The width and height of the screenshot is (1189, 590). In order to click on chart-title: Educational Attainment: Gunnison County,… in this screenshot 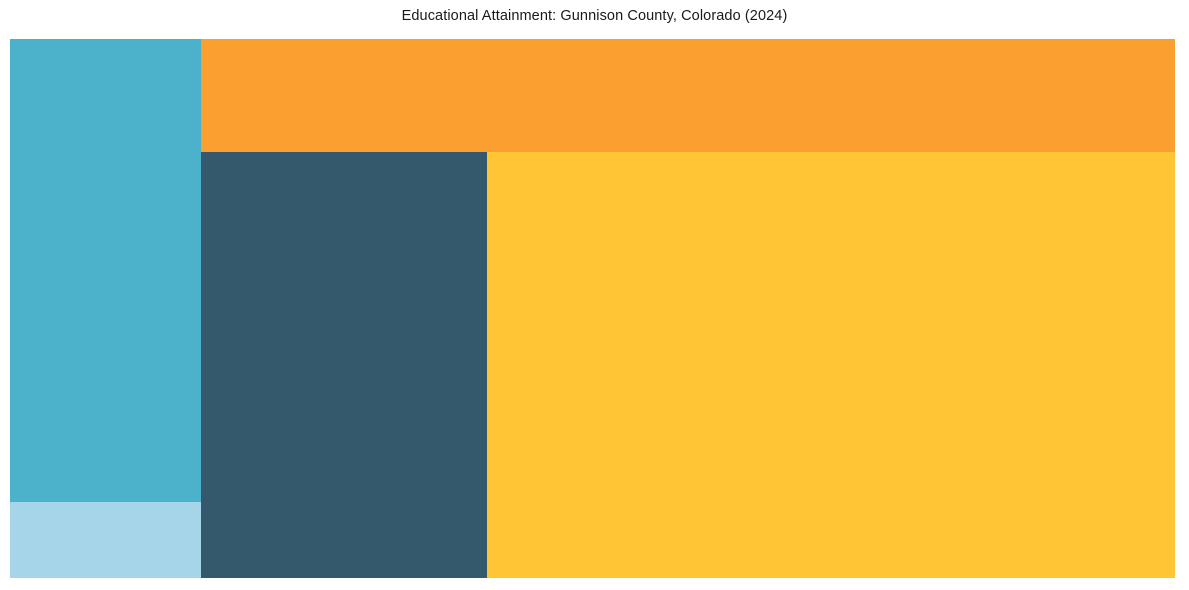, I will do `click(594, 16)`.